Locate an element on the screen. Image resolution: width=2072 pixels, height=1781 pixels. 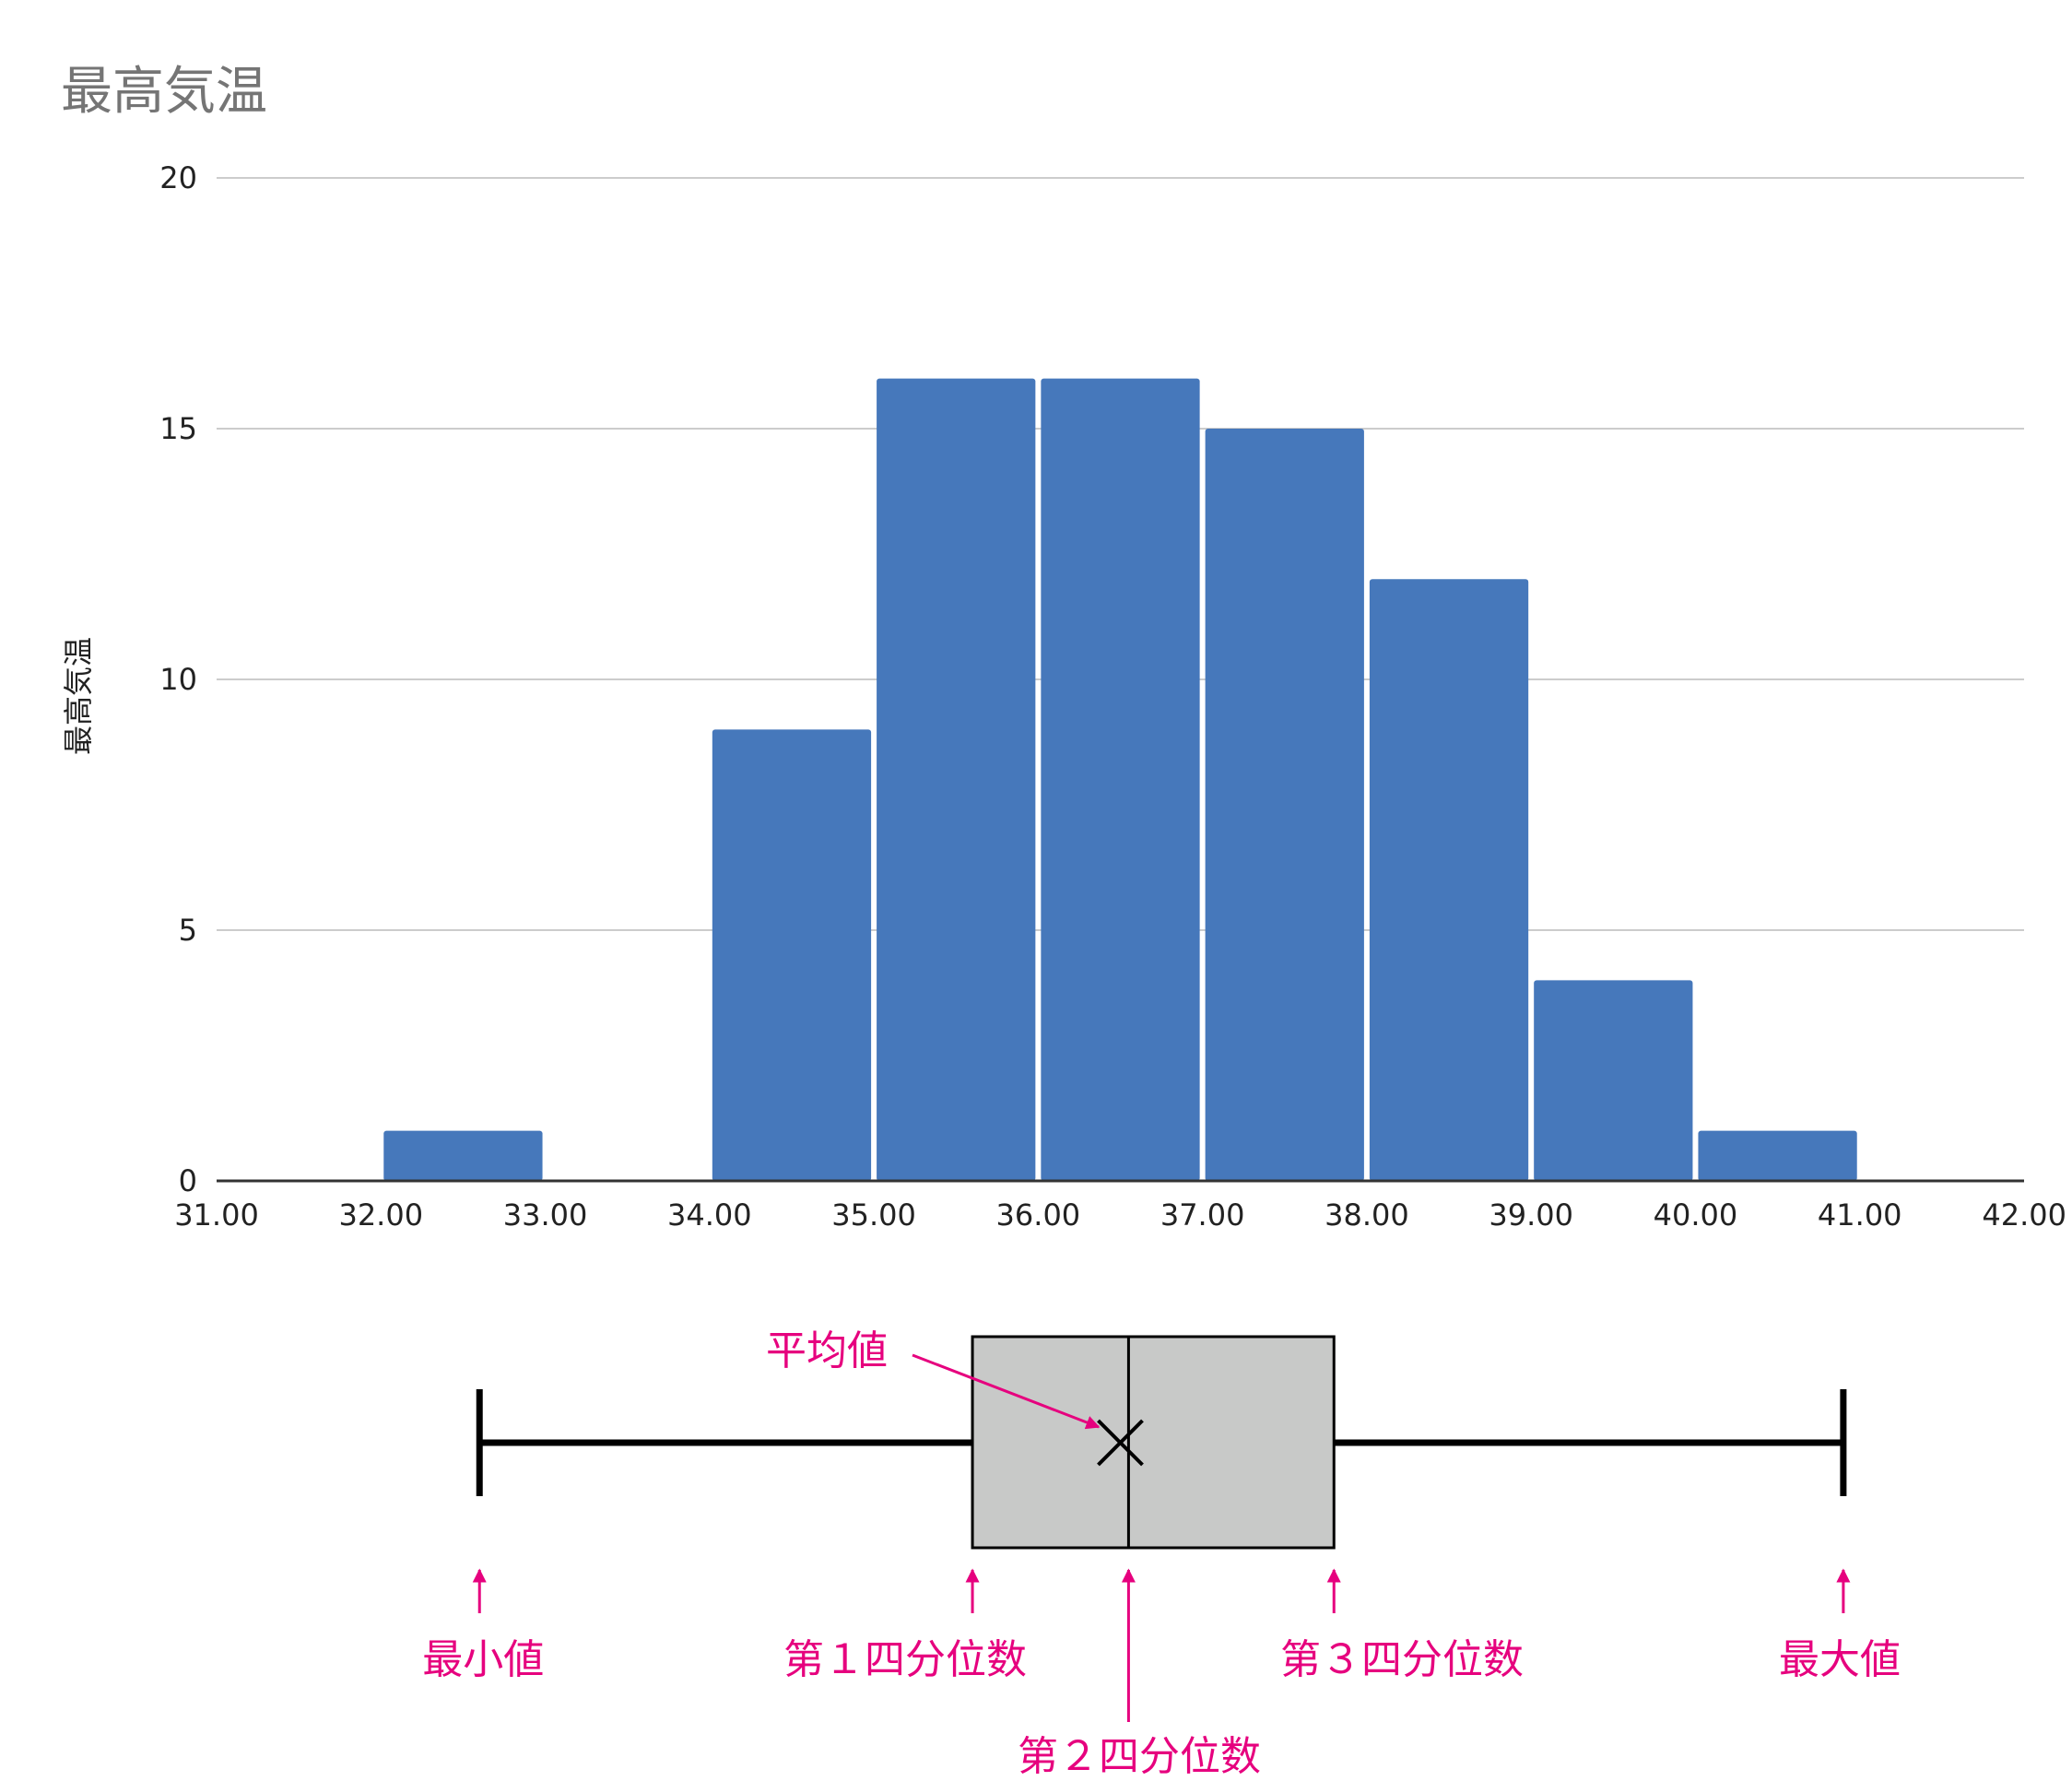
y-axis-label: 最高気温 is located at coordinates (78, 696).